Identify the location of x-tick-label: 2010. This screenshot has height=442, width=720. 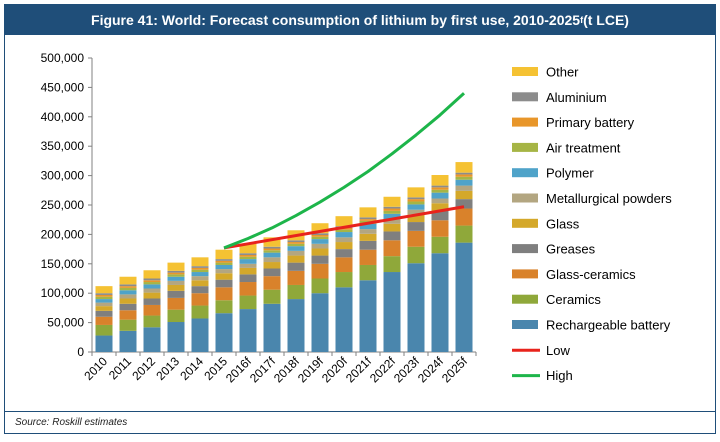
(95, 368).